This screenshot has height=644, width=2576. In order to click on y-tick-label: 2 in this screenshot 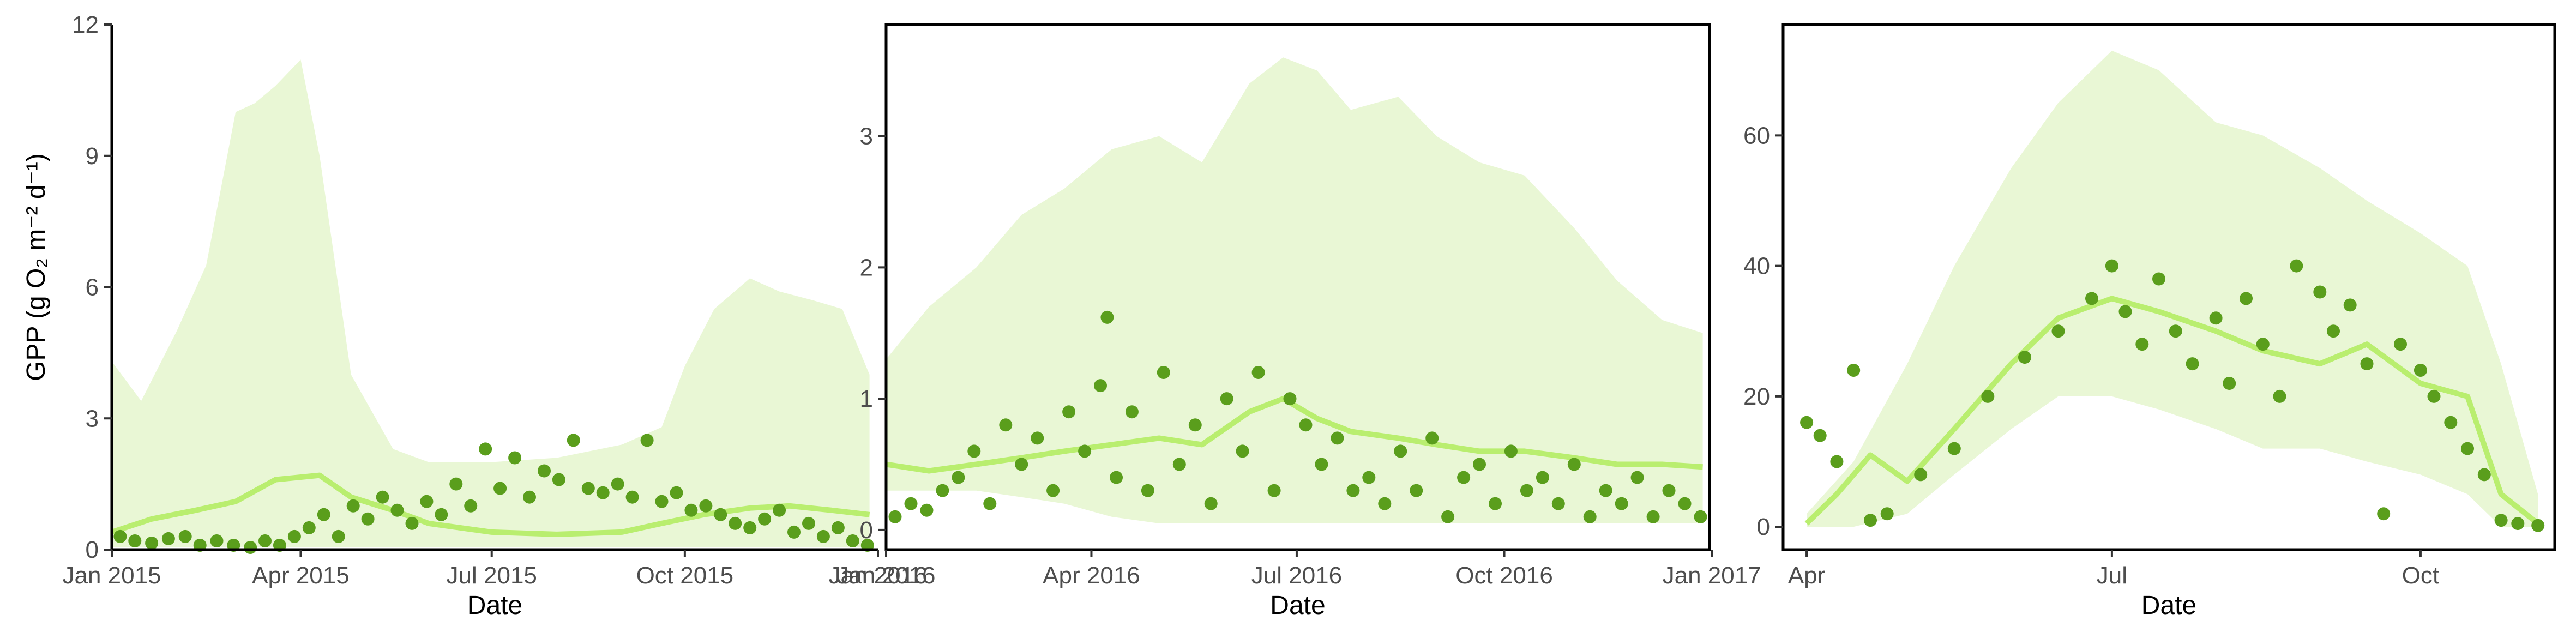, I will do `click(866, 267)`.